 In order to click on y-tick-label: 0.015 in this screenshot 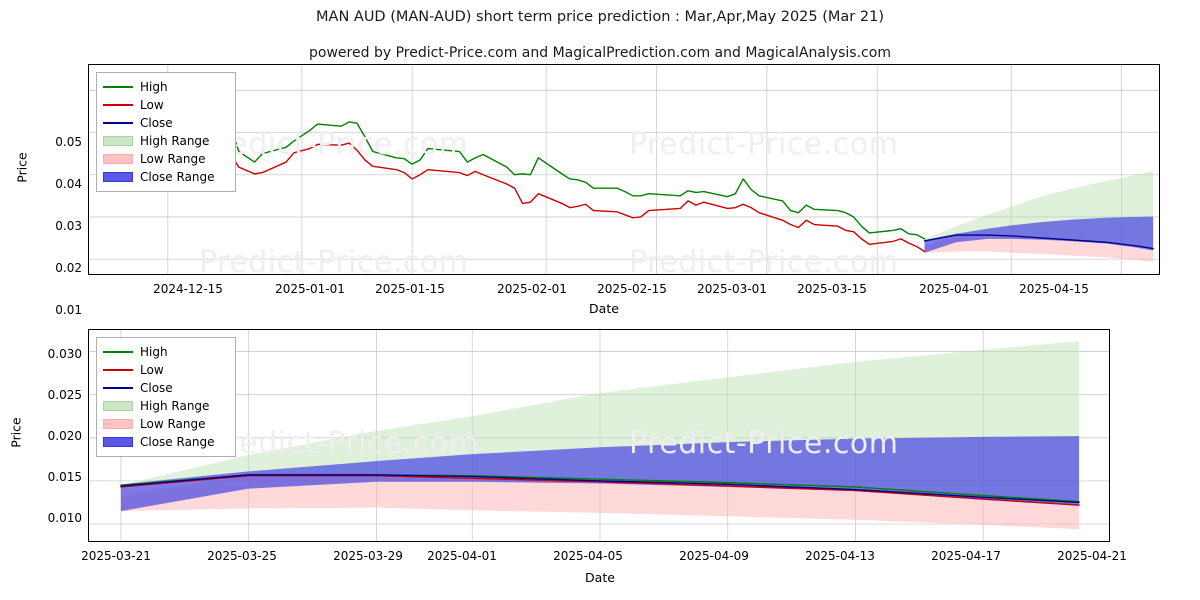, I will do `click(64, 477)`.